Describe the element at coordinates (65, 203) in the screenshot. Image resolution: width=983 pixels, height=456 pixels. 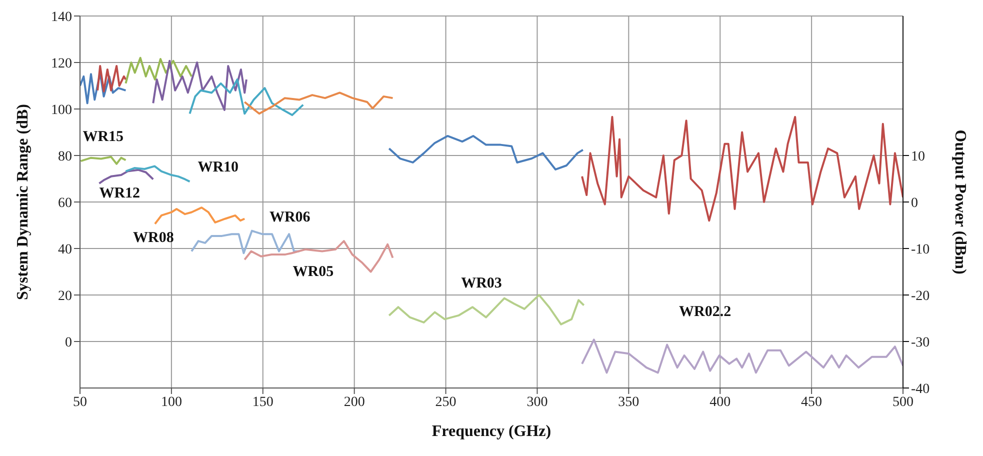
I see `y-tick-label: 60` at that location.